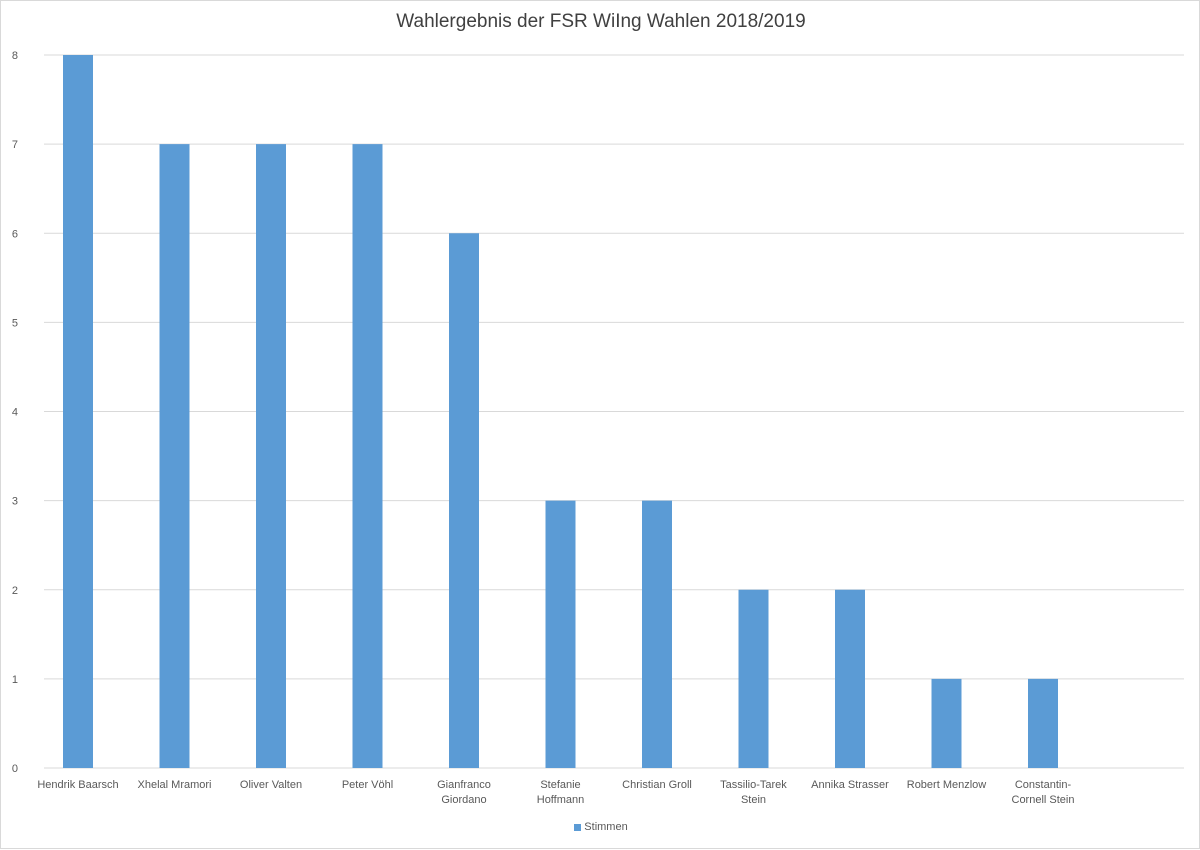 The width and height of the screenshot is (1200, 850). I want to click on legend: Stimmen, so click(600, 827).